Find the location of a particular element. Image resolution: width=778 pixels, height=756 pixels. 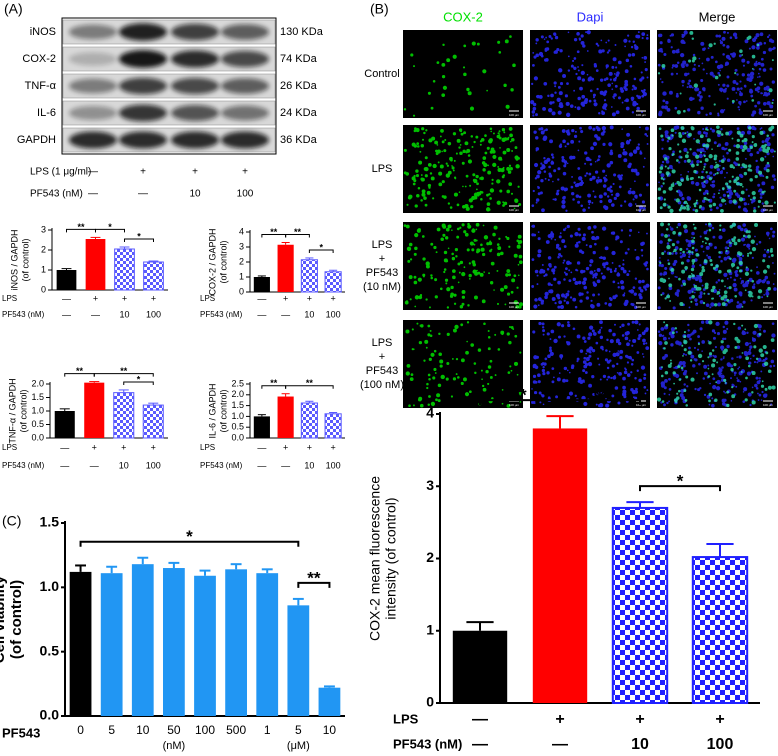

y-tick-label: 4 is located at coordinates (430, 413).